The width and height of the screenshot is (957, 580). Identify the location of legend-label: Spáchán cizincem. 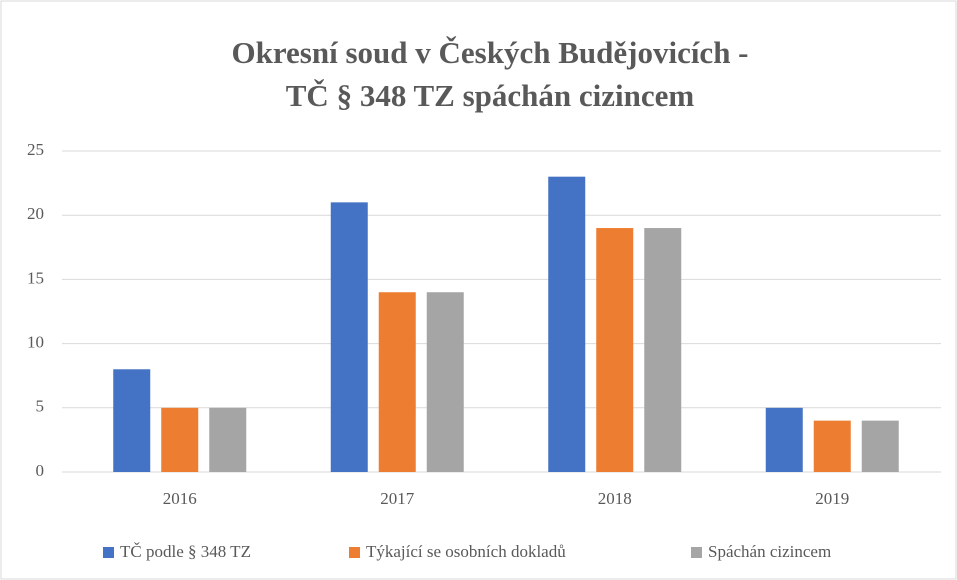
(769, 551).